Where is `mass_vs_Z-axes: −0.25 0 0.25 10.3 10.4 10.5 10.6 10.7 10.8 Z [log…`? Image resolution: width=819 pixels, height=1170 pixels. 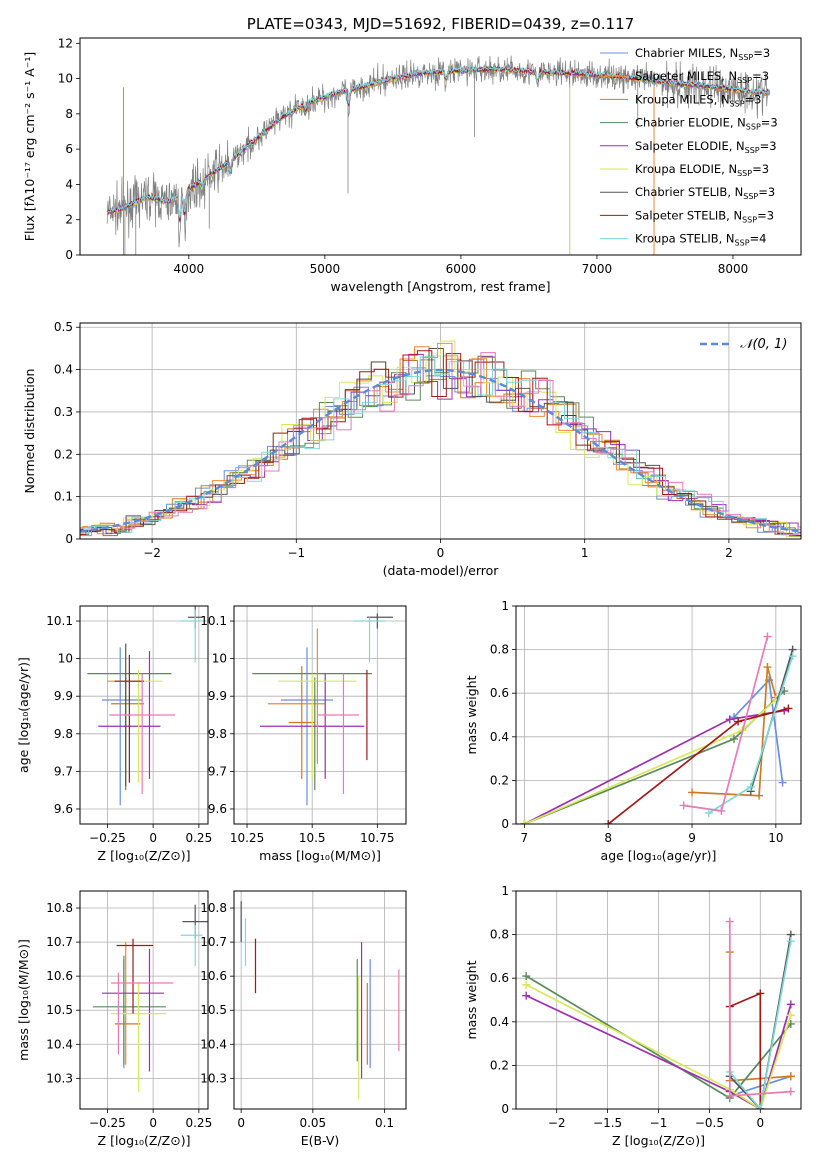
mass_vs_Z-axes: −0.25 0 0.25 10.3 10.4 10.5 10.6 10.7 10.8 Z [log… is located at coordinates (114, 1019).